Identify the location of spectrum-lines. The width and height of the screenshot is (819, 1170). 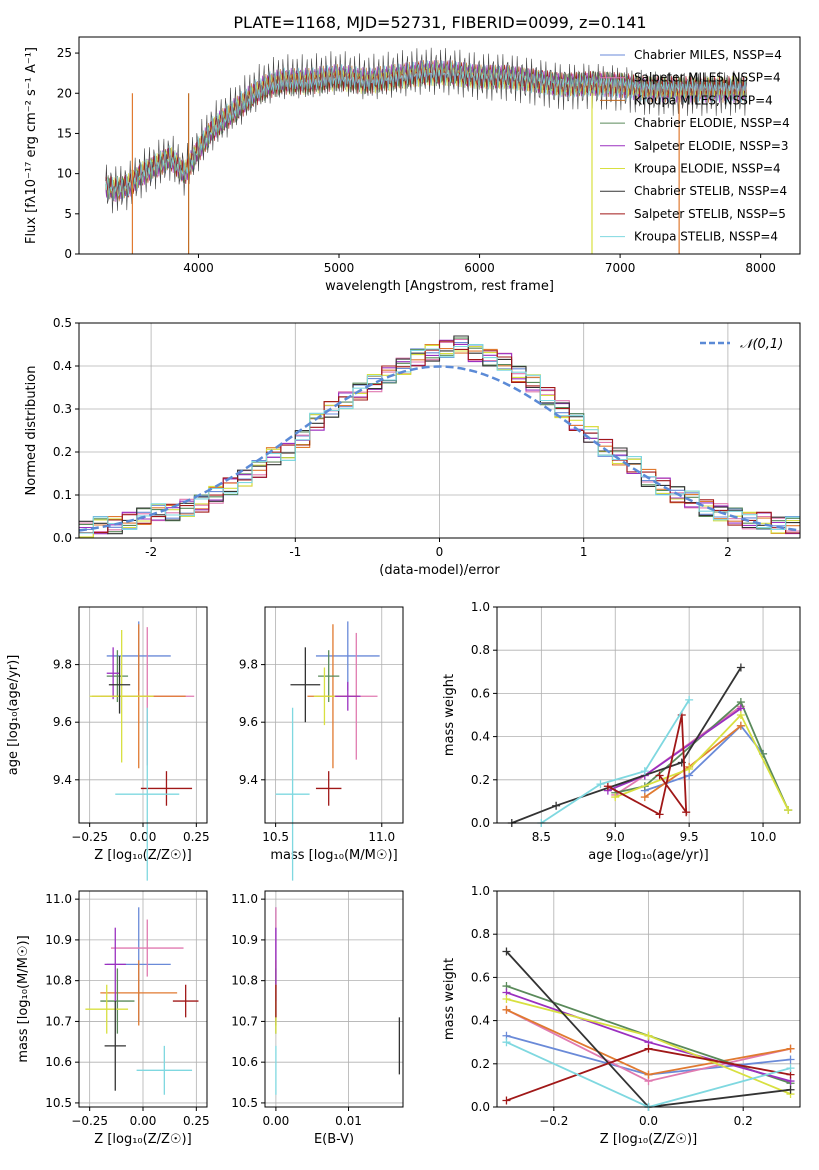
(426, 150).